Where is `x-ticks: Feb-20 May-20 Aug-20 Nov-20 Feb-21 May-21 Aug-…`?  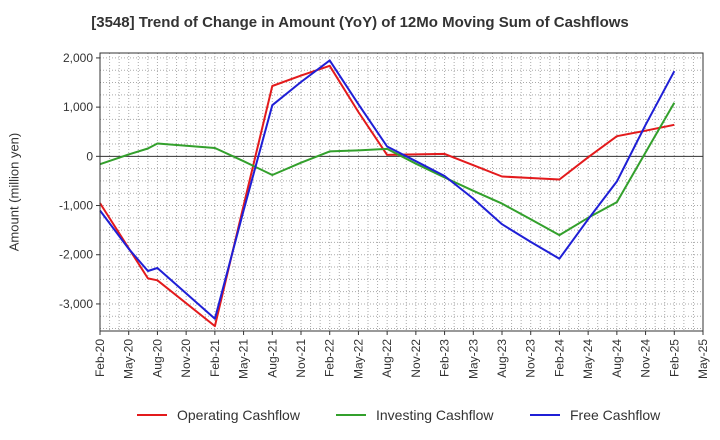
x-ticks: Feb-20 May-20 Aug-20 Nov-20 Feb-21 May-21 Aug-… is located at coordinates (401, 355).